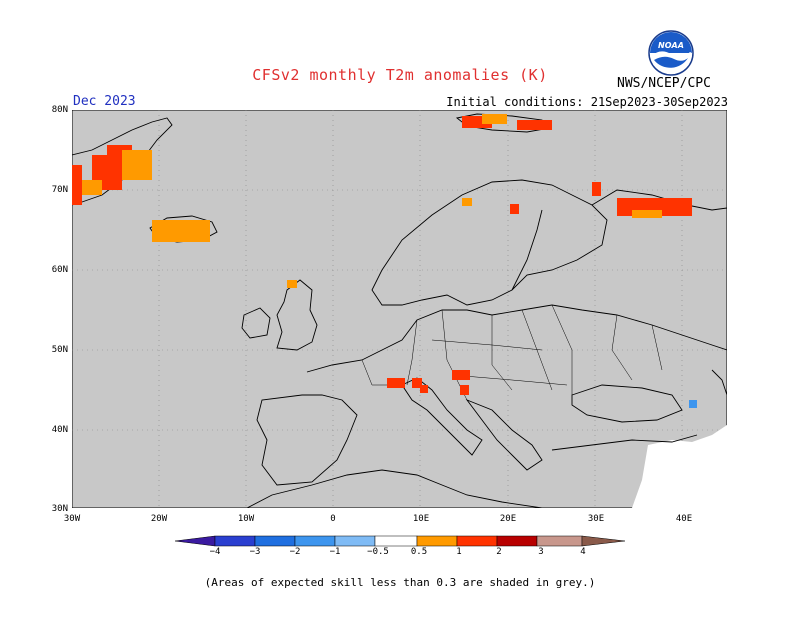 This screenshot has height=618, width=800. Describe the element at coordinates (295, 552) in the screenshot. I see `colorbar-label: −2` at that location.